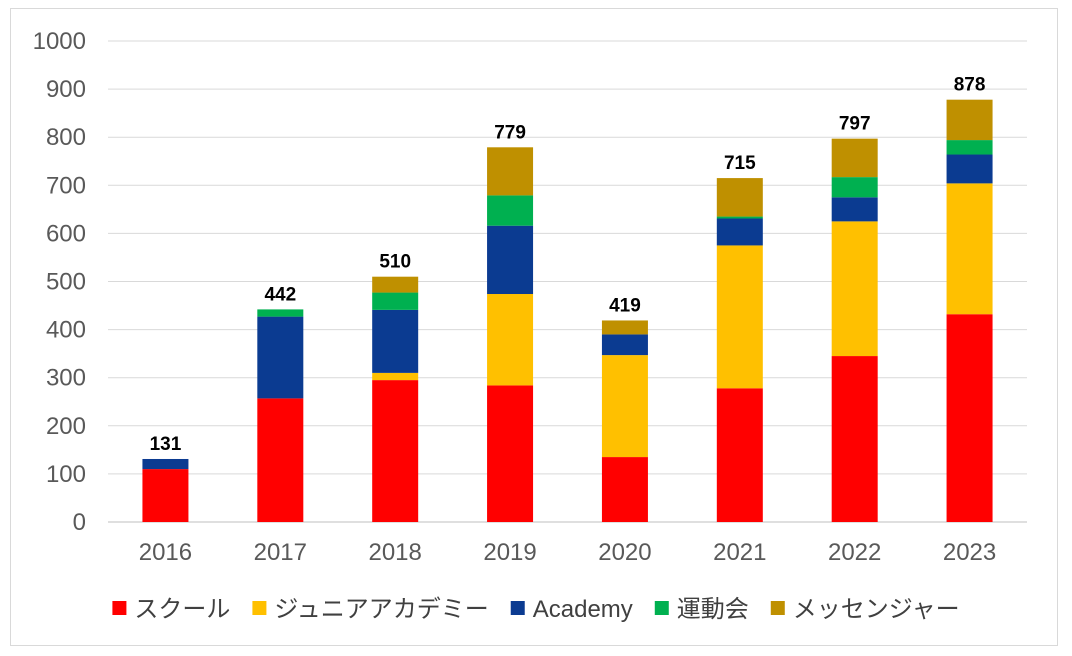 Image resolution: width=1072 pixels, height=656 pixels. I want to click on legend-label: Academy, so click(583, 609).